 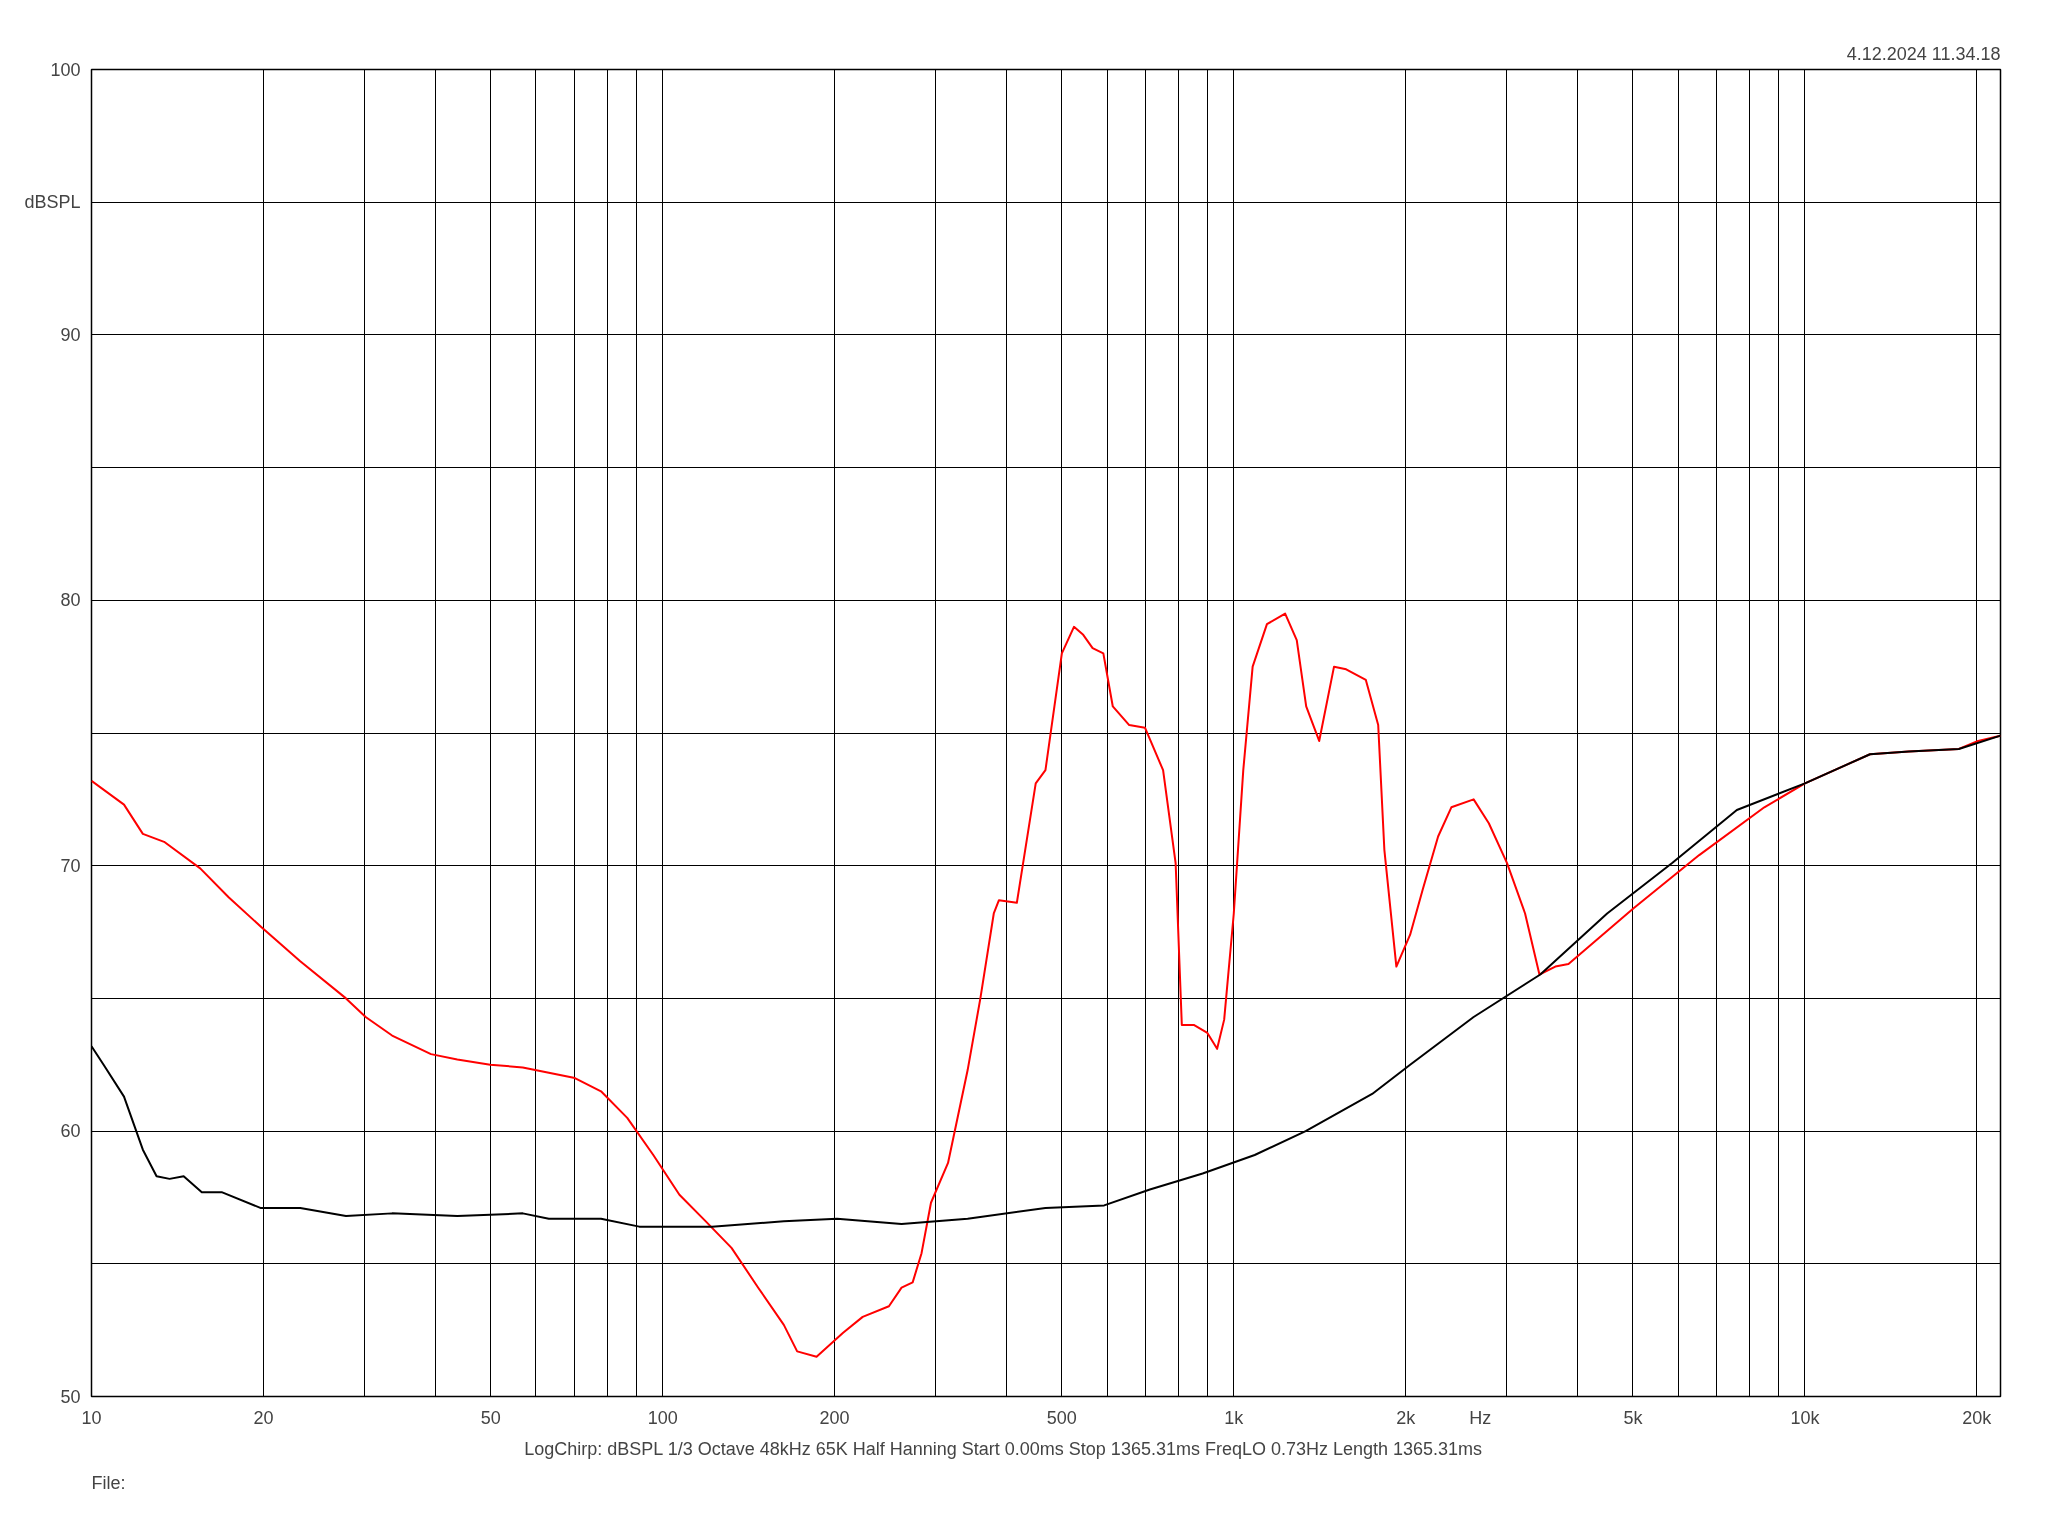 I want to click on y-tick-label: 60, so click(x=70, y=1131).